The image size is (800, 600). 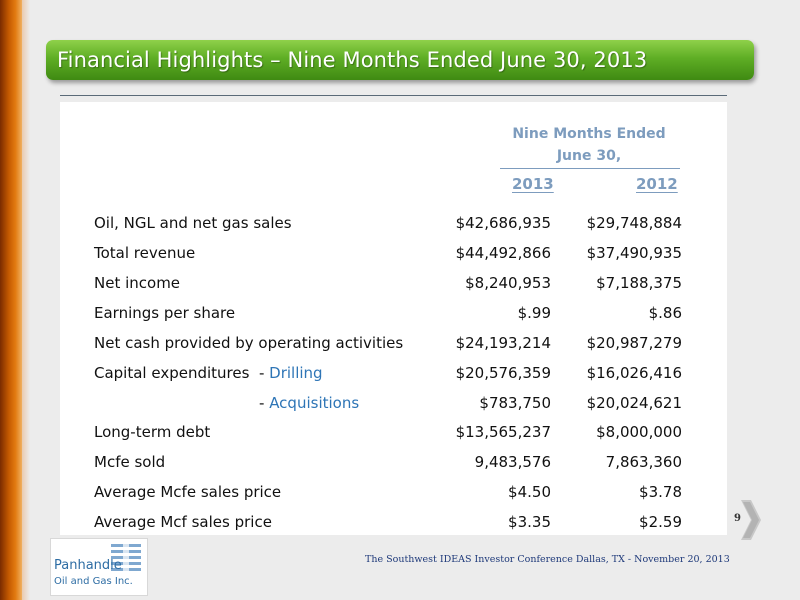 What do you see at coordinates (15, 300) in the screenshot?
I see `left-accent-bar` at bounding box center [15, 300].